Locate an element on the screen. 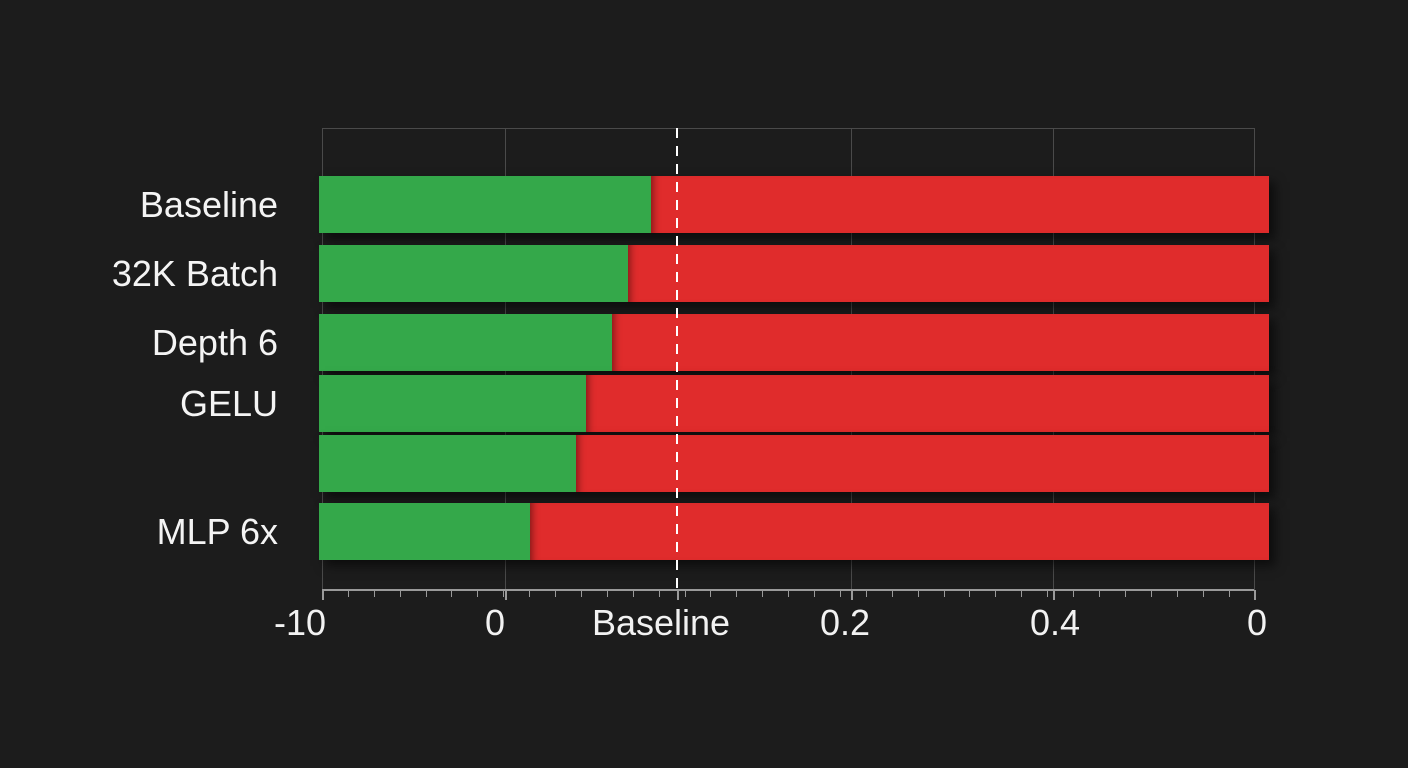 Image resolution: width=1408 pixels, height=768 pixels. tick-label: -10 is located at coordinates (300, 622).